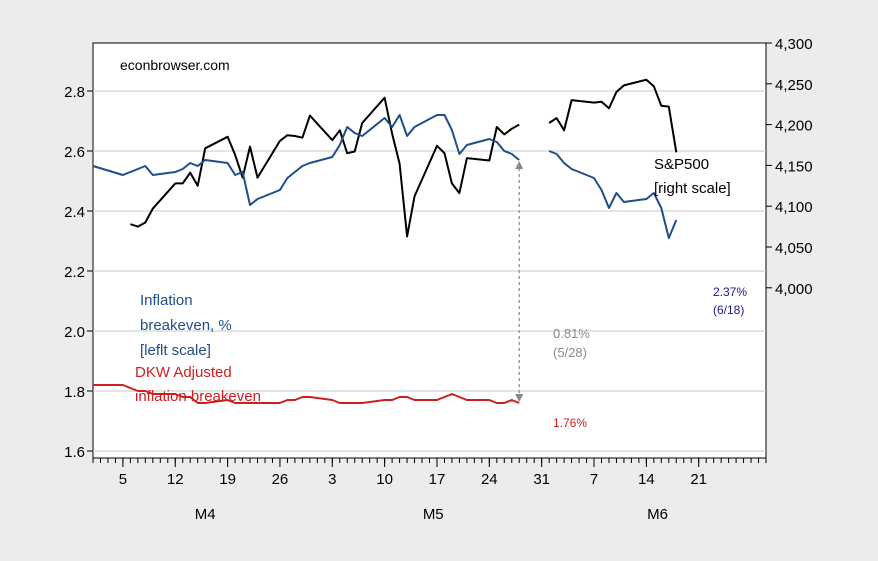 The image size is (878, 561). Describe the element at coordinates (74, 392) in the screenshot. I see `left-tick-label: 1.8` at that location.